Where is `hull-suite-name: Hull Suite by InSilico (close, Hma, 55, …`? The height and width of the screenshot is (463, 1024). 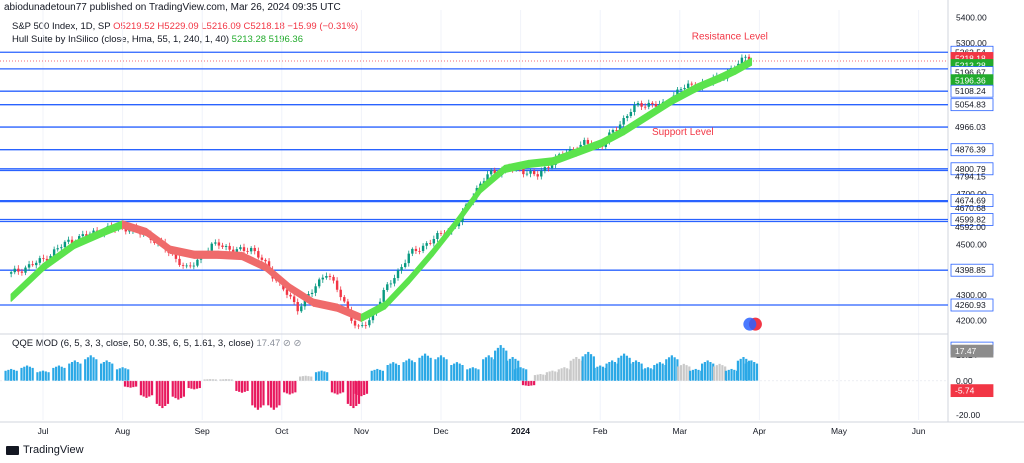
hull-suite-name: Hull Suite by InSilico (close, Hma, 55, … is located at coordinates (121, 39).